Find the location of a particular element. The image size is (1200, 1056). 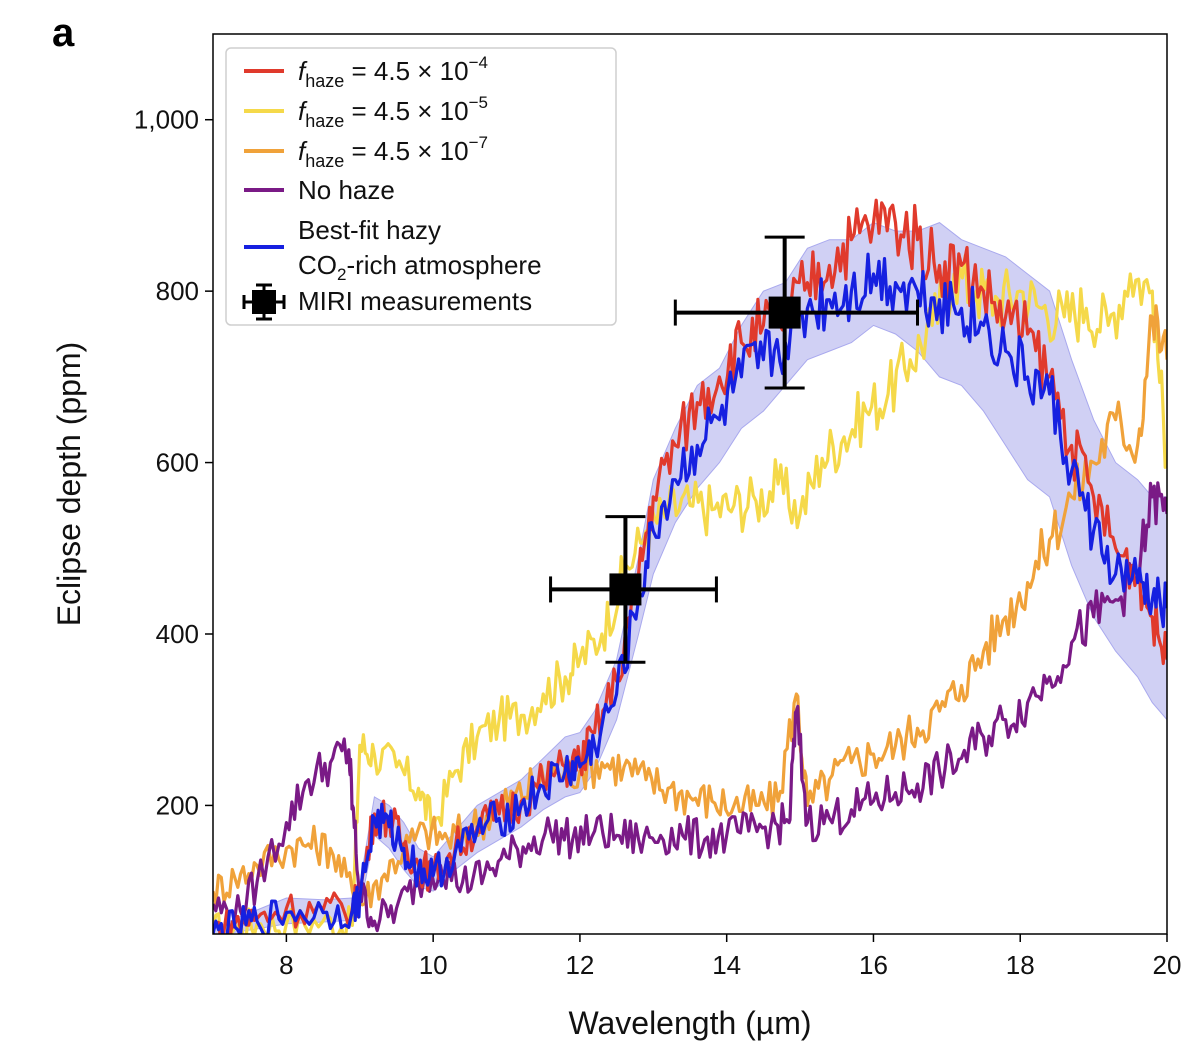

legend-label-miri: MIRI measurements is located at coordinates (415, 301).